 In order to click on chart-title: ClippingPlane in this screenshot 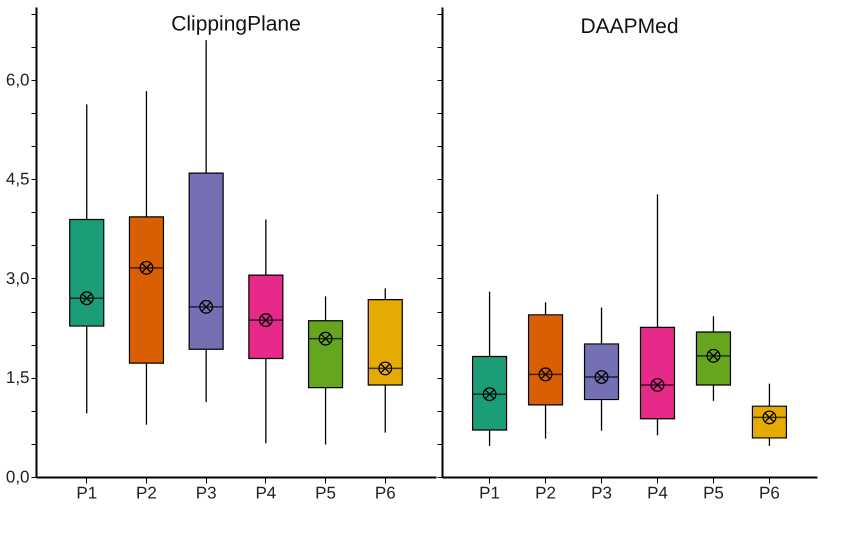, I will do `click(236, 24)`.